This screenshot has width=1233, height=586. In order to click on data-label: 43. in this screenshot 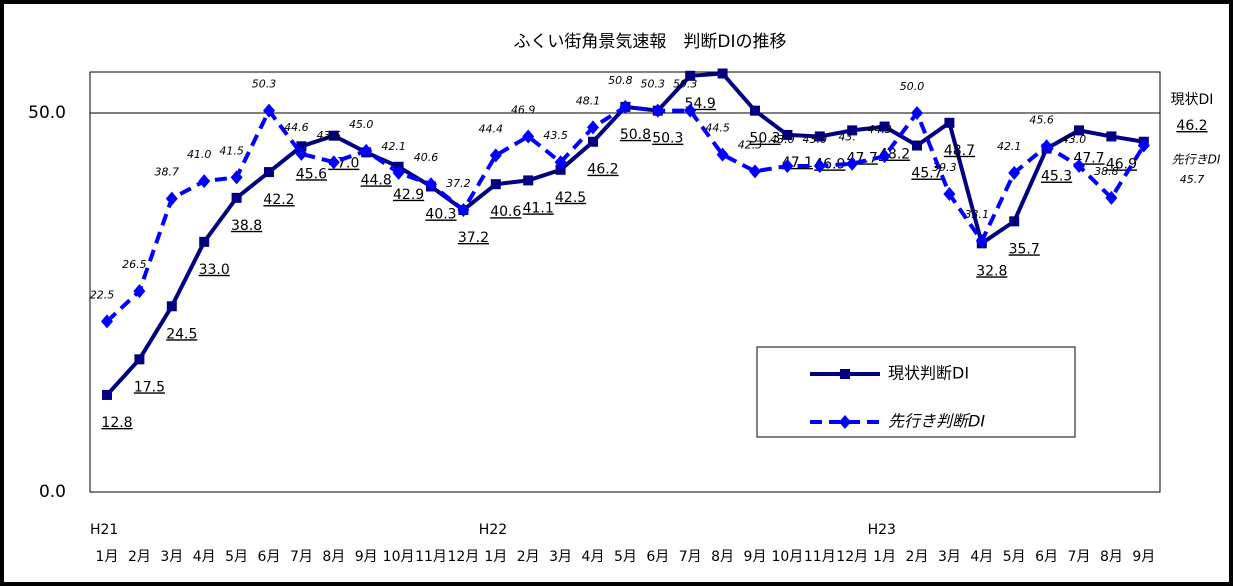, I will do `click(847, 137)`.